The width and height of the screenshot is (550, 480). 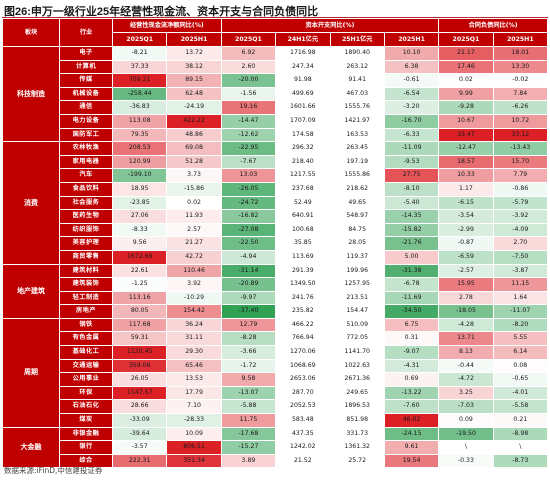 I want to click on value-cell: 15.95, so click(x=466, y=284).